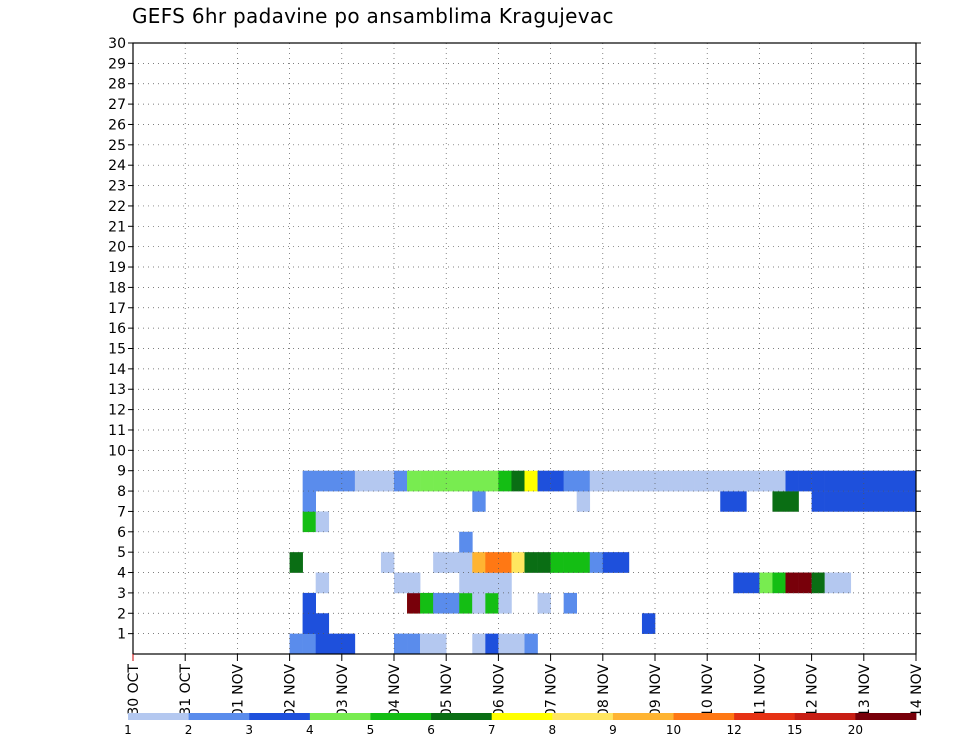 The height and width of the screenshot is (742, 960). Describe the element at coordinates (734, 730) in the screenshot. I see `colorbar-label: 12` at that location.